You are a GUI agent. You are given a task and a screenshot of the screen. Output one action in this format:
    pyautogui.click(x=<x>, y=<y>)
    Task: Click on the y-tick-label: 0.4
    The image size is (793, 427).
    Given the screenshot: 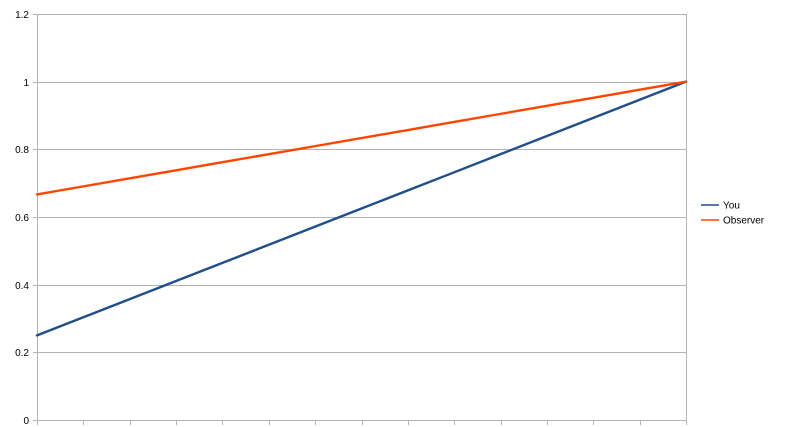 What is the action you would take?
    pyautogui.click(x=22, y=286)
    